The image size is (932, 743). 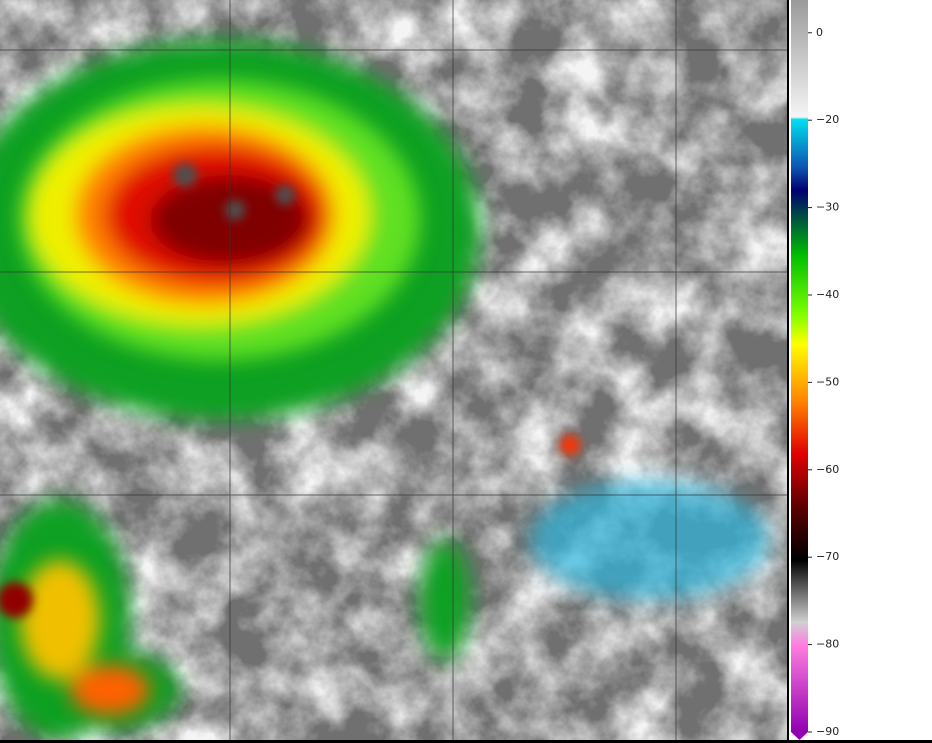 What do you see at coordinates (799, 736) in the screenshot?
I see `colorbar-extend` at bounding box center [799, 736].